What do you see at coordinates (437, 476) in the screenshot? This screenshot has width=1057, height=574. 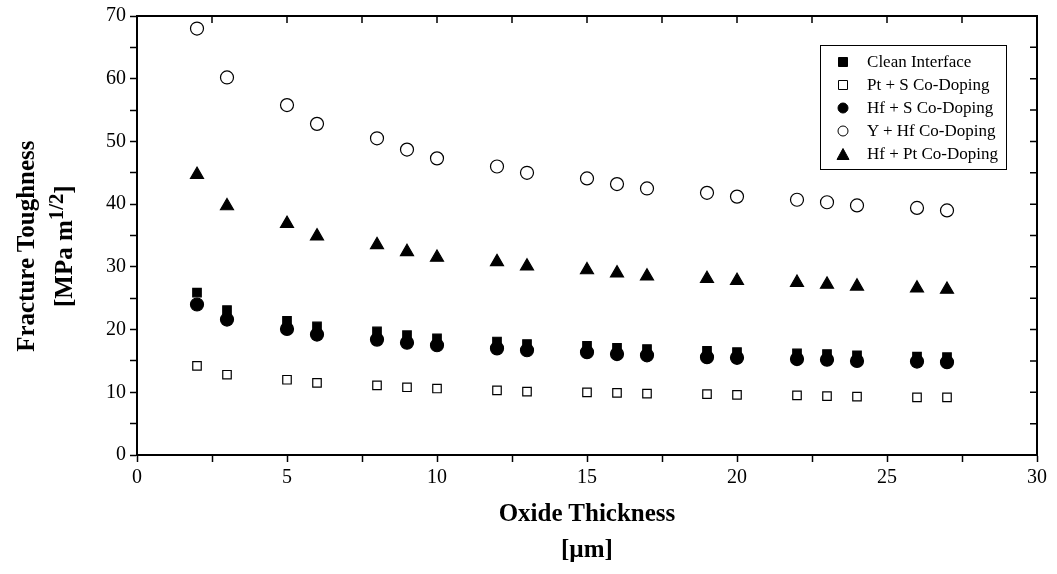 I see `x-tick-label: 10` at bounding box center [437, 476].